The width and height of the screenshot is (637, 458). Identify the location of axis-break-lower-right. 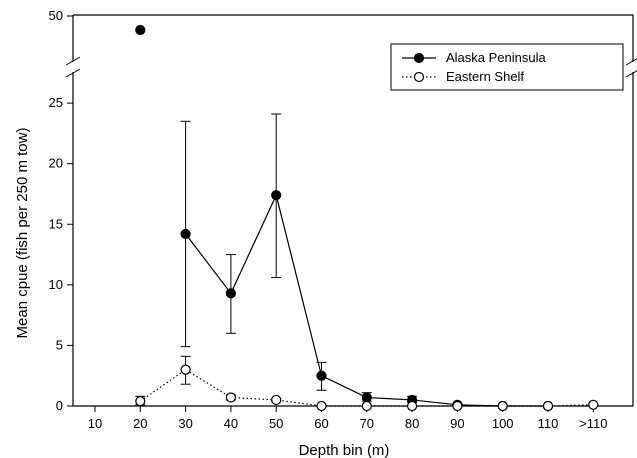
(631, 74).